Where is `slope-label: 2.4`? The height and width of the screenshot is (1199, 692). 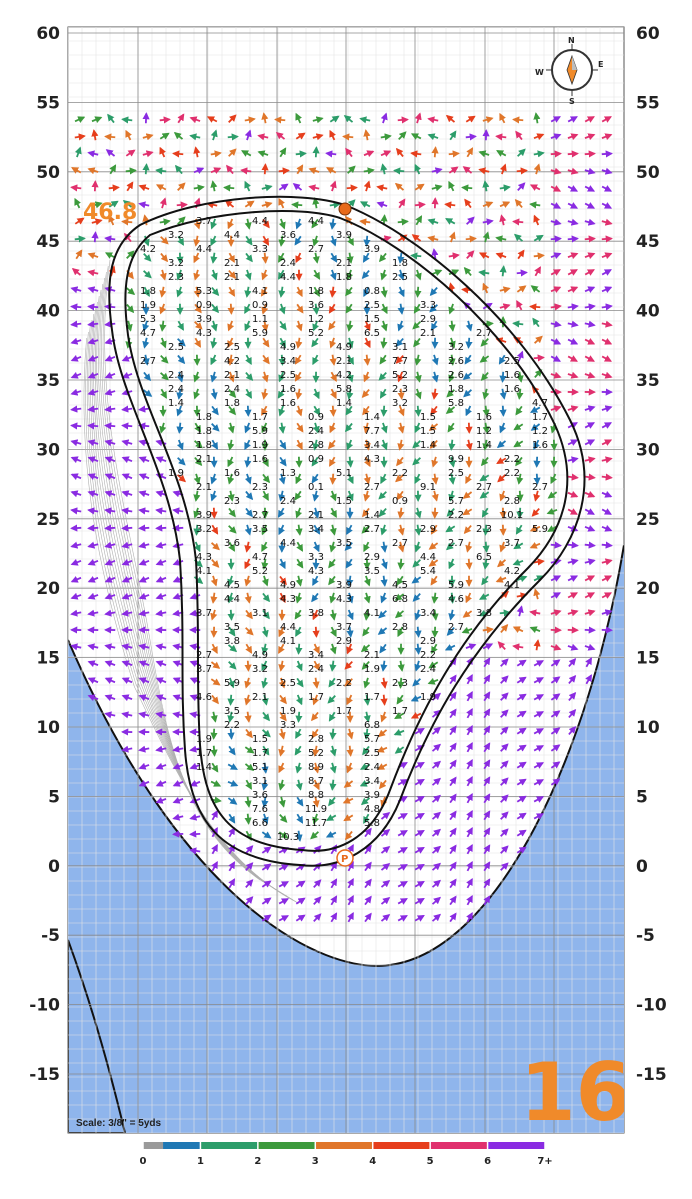
slope-label: 2.4 is located at coordinates (428, 669).